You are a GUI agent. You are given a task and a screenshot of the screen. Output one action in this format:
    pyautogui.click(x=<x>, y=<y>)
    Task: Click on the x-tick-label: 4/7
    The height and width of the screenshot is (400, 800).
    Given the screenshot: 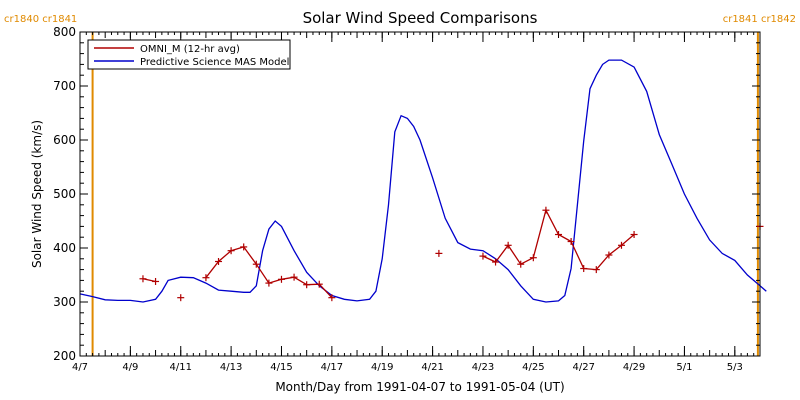 What is the action you would take?
    pyautogui.click(x=80, y=367)
    